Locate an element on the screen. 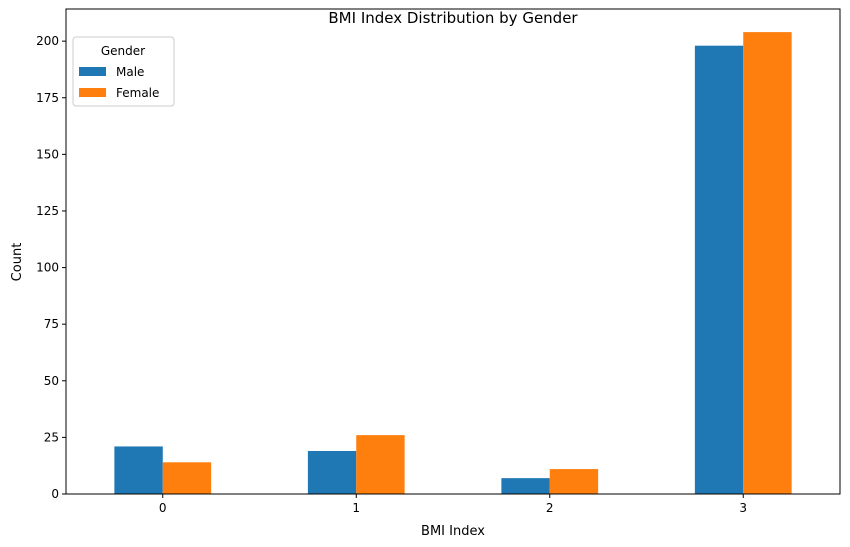  y-axis-ticks: 0 25 50 75 100 125 150 175 200 is located at coordinates (51, 267).